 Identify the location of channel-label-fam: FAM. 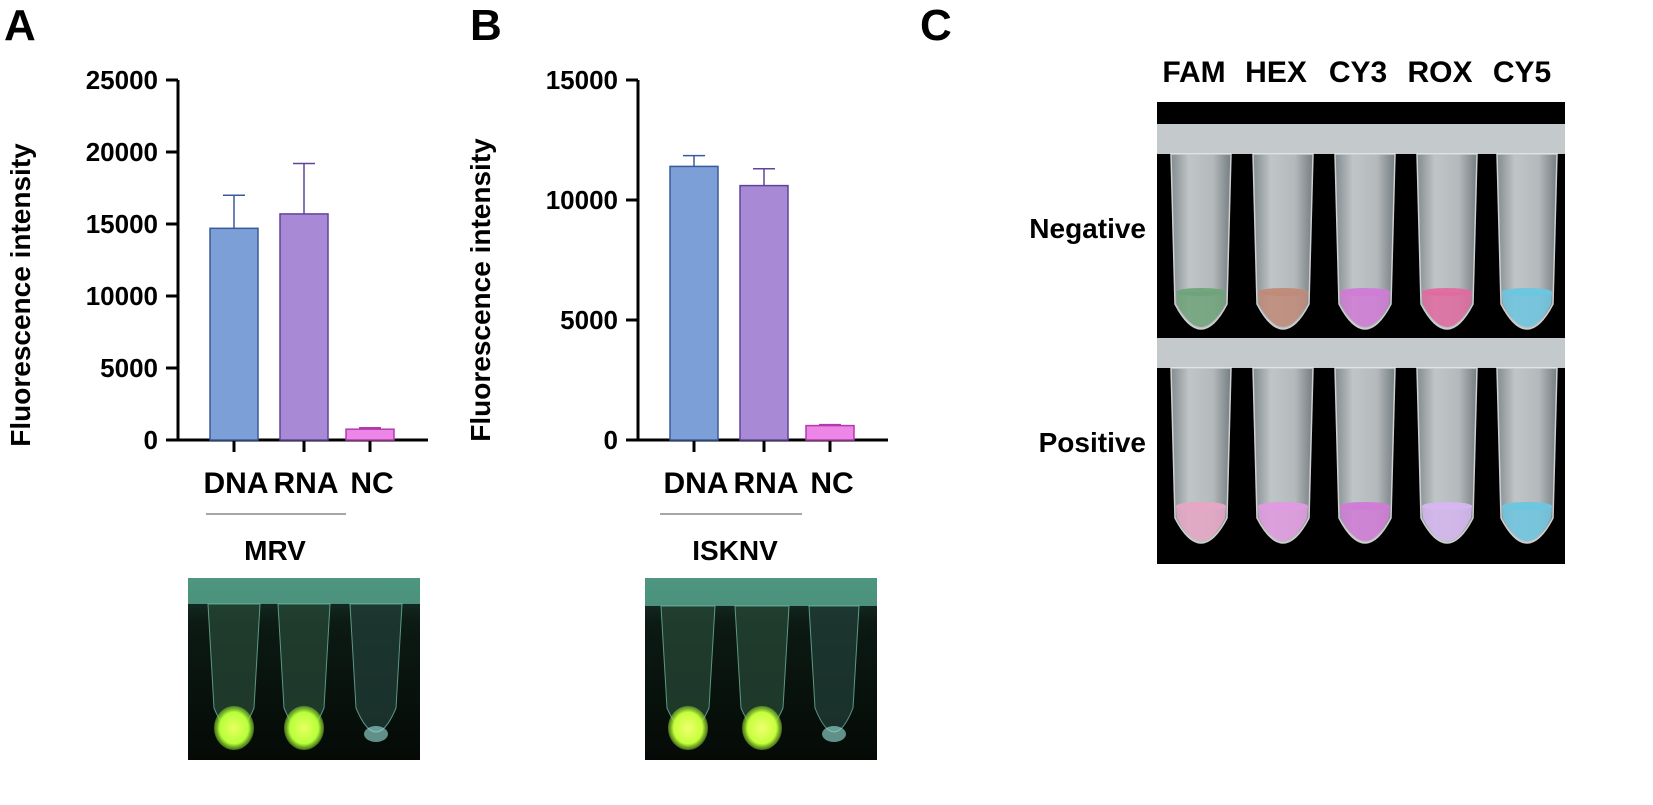
(1193, 72).